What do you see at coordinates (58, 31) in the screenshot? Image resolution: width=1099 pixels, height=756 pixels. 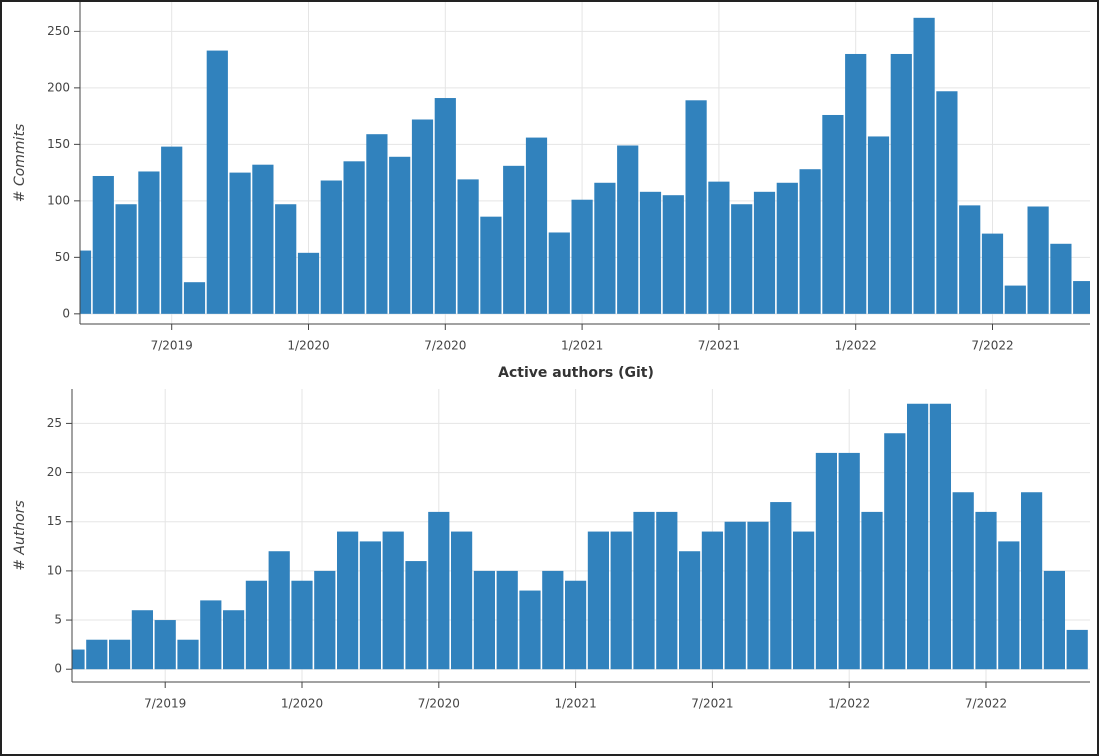 I see `y-tick-label: 250` at bounding box center [58, 31].